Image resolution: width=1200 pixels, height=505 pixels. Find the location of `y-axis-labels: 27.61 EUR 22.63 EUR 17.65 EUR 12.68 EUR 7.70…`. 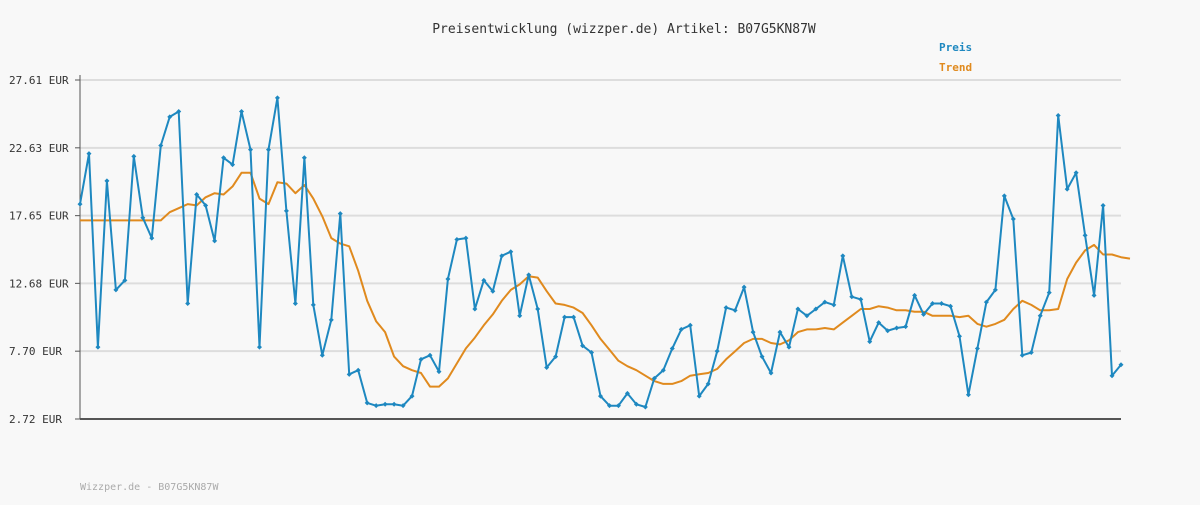

y-axis-labels: 27.61 EUR 22.63 EUR 17.65 EUR 12.68 EUR 7.70… is located at coordinates (39, 250).